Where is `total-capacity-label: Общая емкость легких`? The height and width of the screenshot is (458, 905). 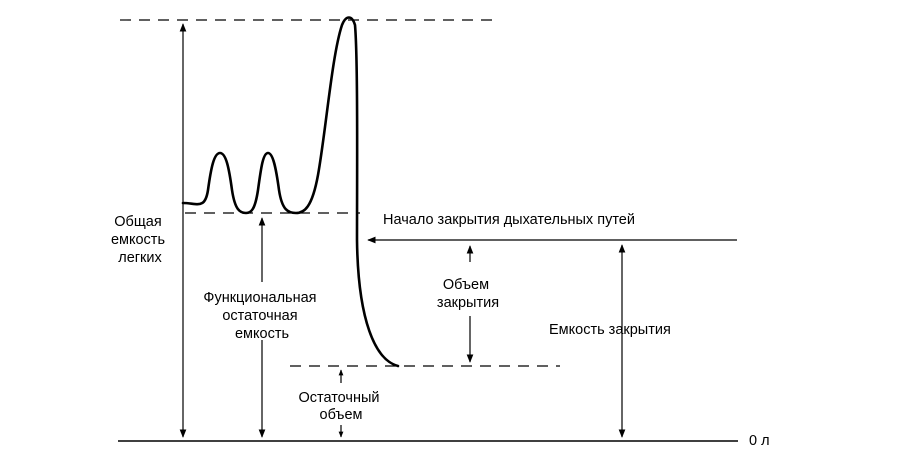
total-capacity-label: Общая емкость легких is located at coordinates (140, 240).